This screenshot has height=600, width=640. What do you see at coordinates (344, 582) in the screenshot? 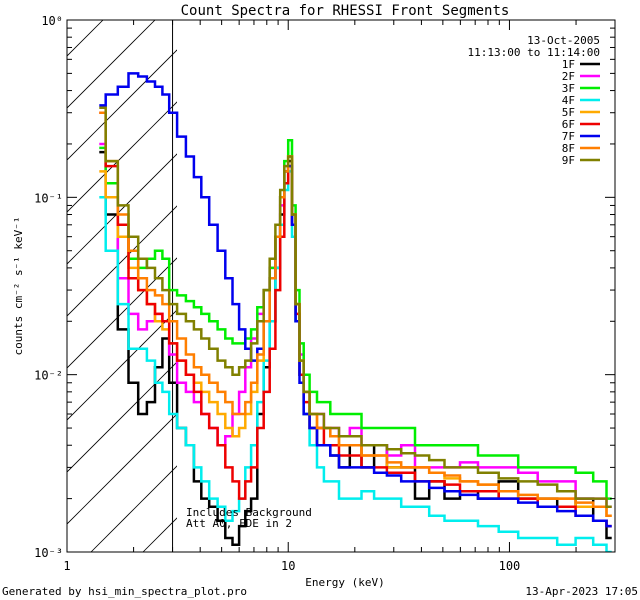
I see `x-axis-label: Energy (keV)` at bounding box center [344, 582].